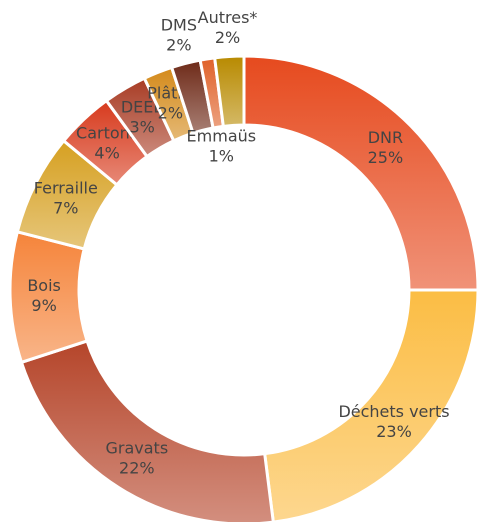 The image size is (478, 522). I want to click on slice-label: Cartons, so click(107, 133).